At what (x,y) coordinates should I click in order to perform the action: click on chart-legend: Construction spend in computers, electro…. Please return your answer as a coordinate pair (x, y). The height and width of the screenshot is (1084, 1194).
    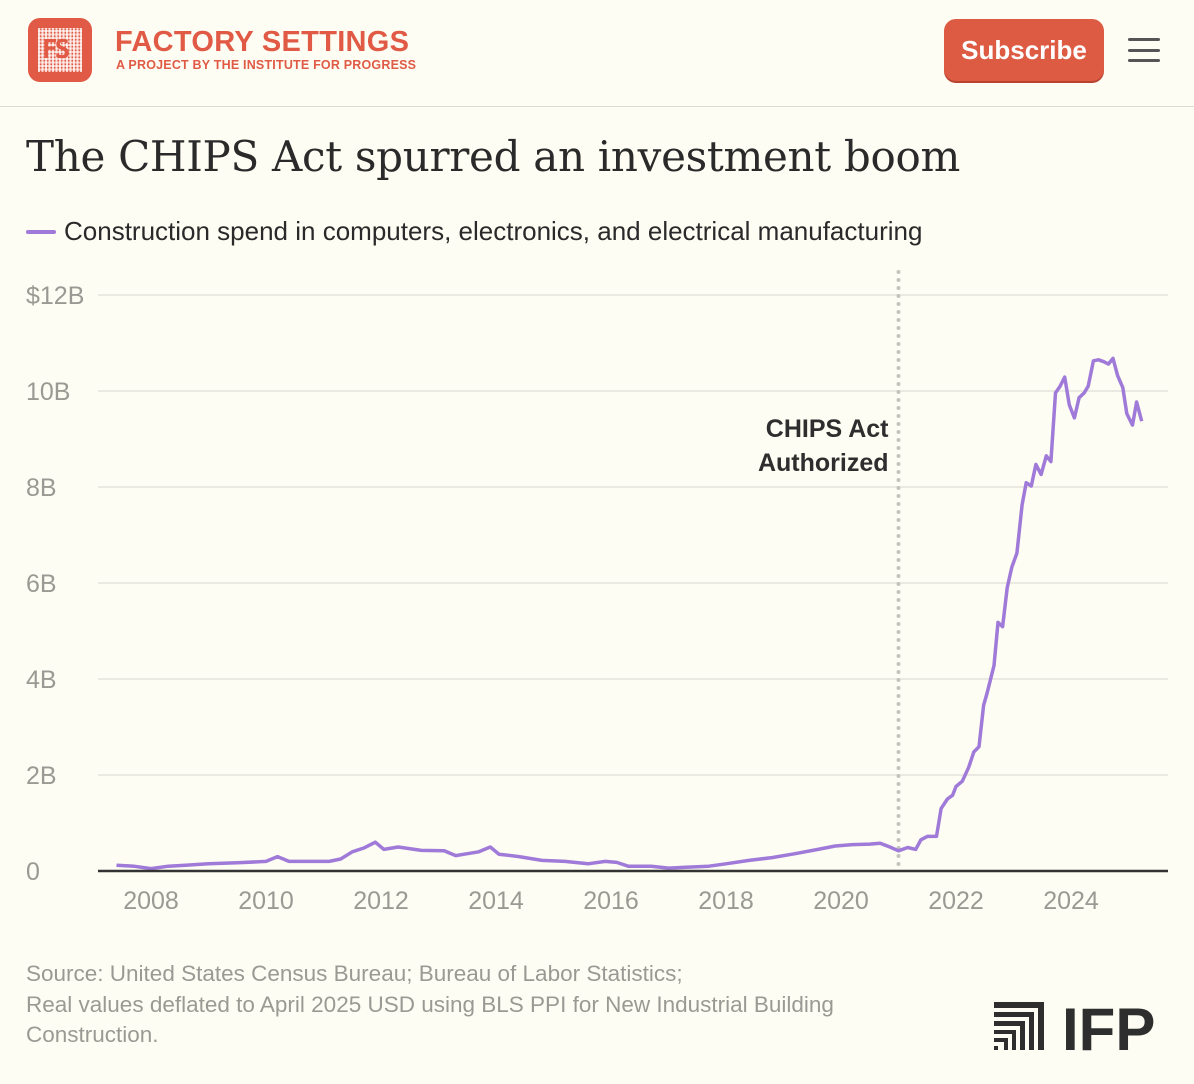
    Looking at the image, I should click on (474, 231).